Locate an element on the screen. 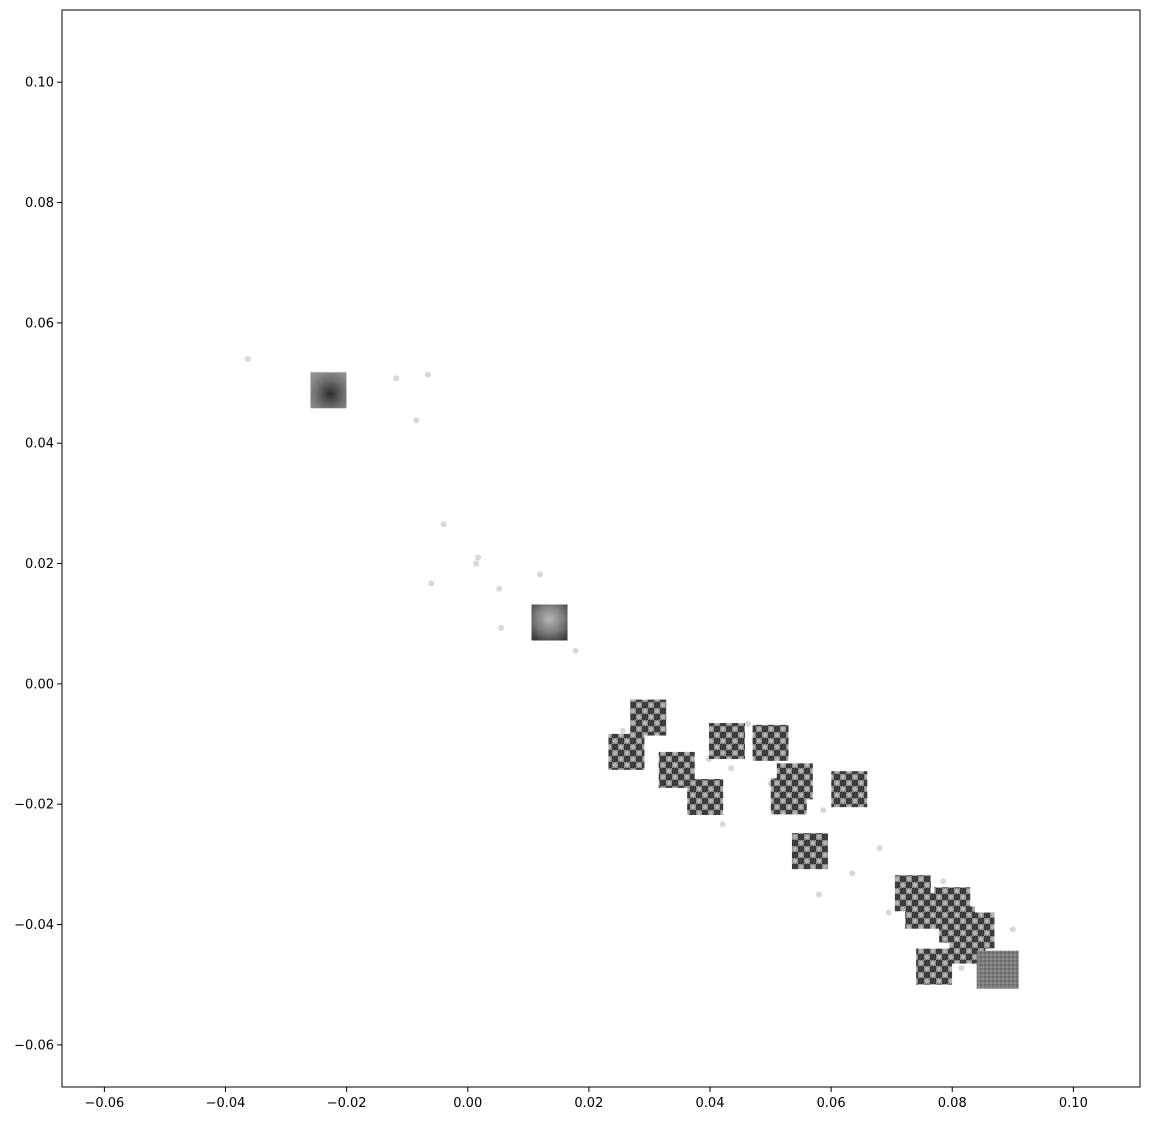 This screenshot has width=1150, height=1121. y-tick-label: −0.02 is located at coordinates (34, 805).